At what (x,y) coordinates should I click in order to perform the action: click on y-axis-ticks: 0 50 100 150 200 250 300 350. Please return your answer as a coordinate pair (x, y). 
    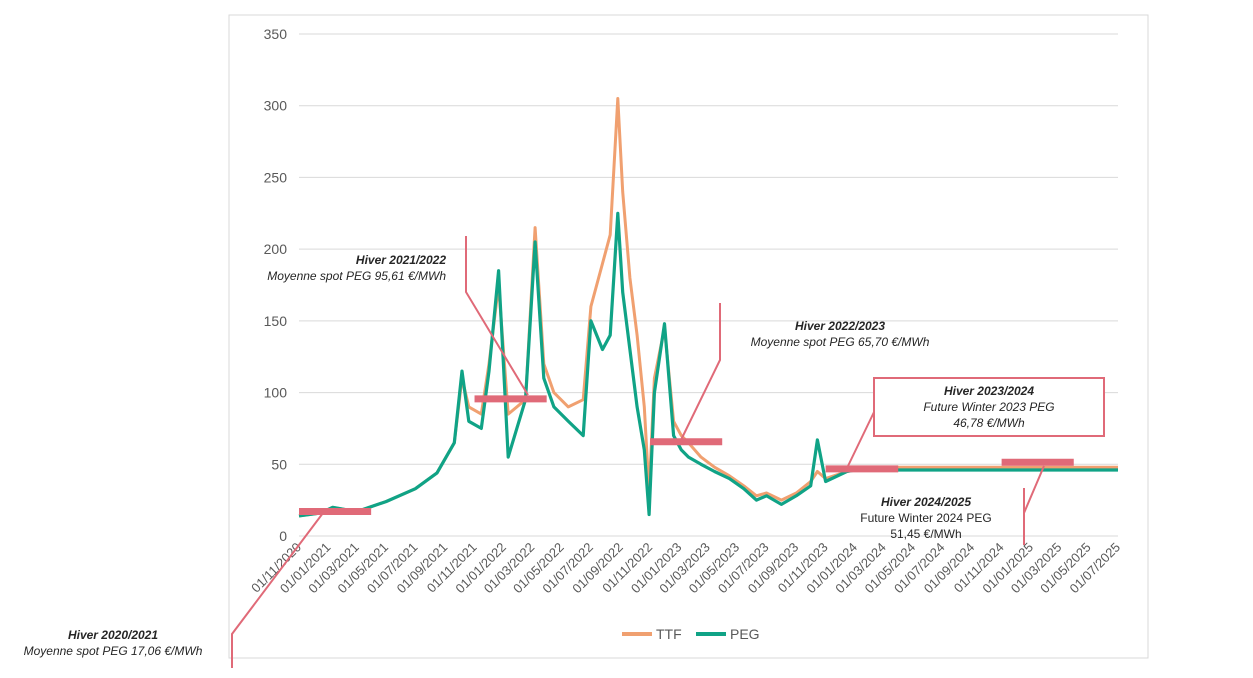
    Looking at the image, I should click on (276, 285).